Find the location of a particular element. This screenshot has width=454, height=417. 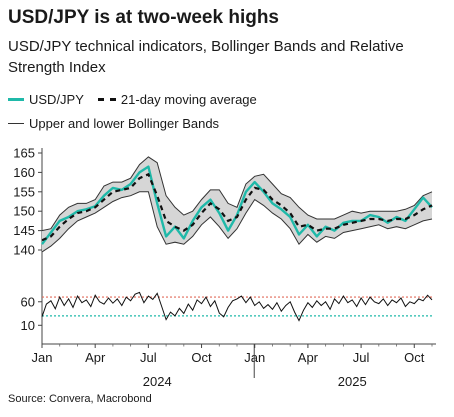

legend-label-usdjpy: USD/JPY is located at coordinates (56, 99).